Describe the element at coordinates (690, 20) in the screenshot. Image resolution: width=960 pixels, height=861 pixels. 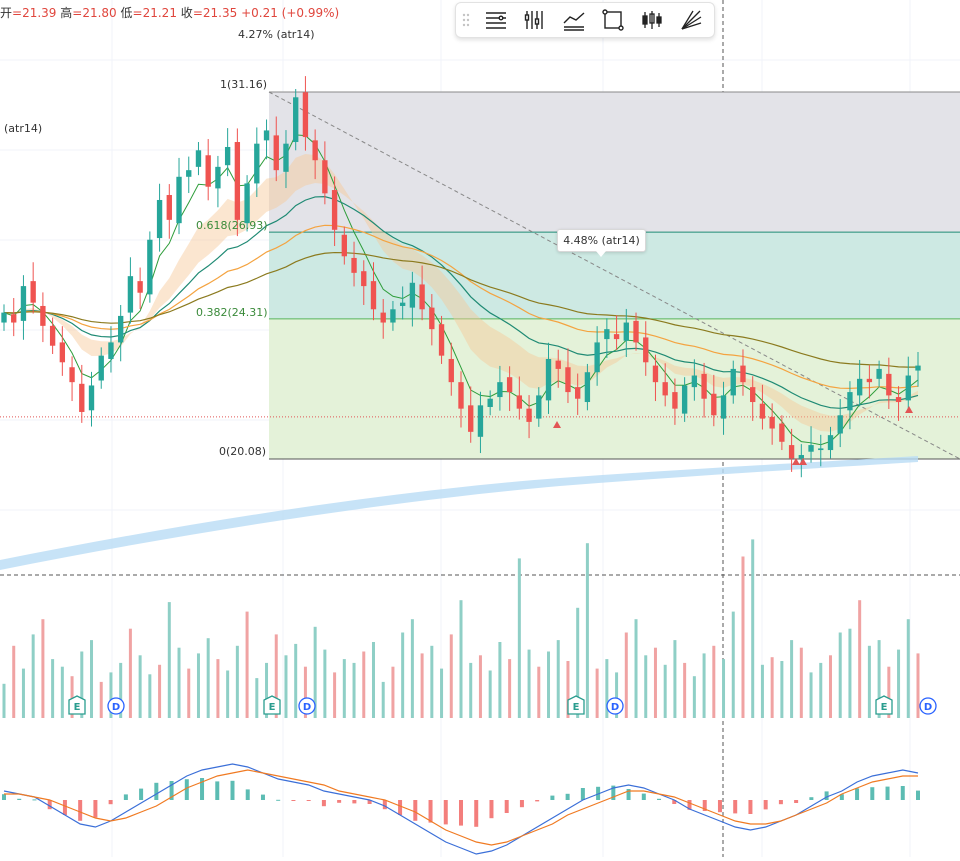
I see `fan-icon` at that location.